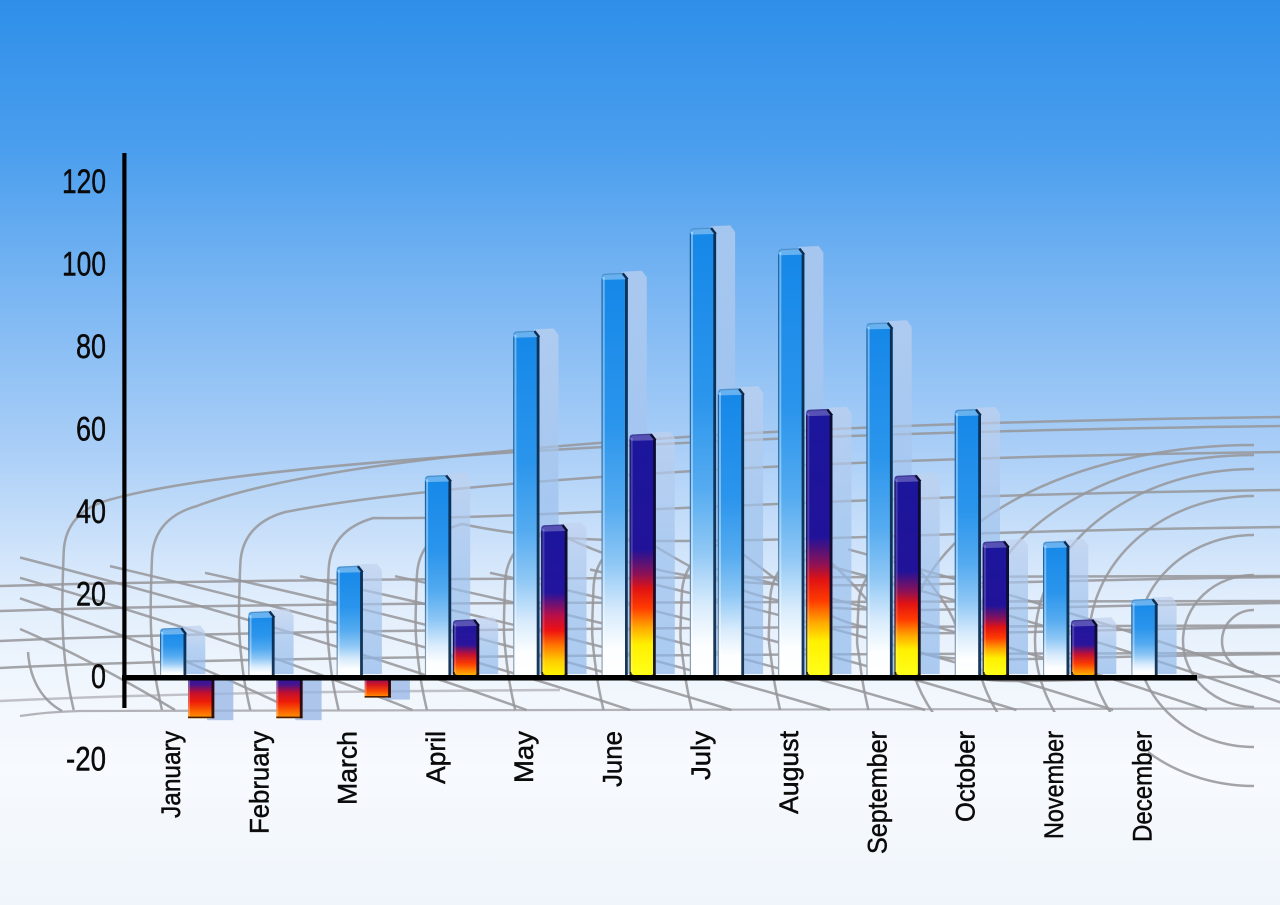 The height and width of the screenshot is (905, 1280). What do you see at coordinates (91, 512) in the screenshot?
I see `svg-text: 40` at bounding box center [91, 512].